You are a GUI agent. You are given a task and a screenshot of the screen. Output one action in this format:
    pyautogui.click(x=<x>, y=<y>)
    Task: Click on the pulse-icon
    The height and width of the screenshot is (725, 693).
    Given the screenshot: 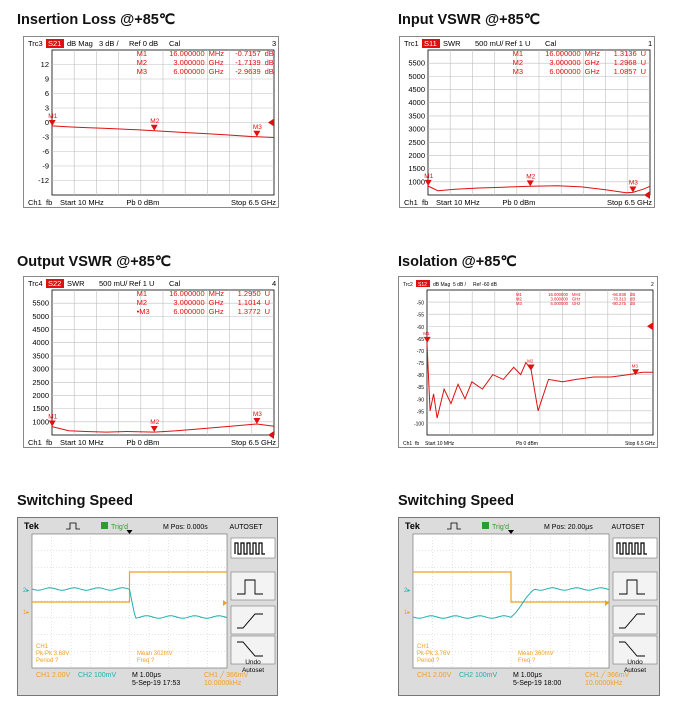 What is the action you would take?
    pyautogui.click(x=632, y=587)
    